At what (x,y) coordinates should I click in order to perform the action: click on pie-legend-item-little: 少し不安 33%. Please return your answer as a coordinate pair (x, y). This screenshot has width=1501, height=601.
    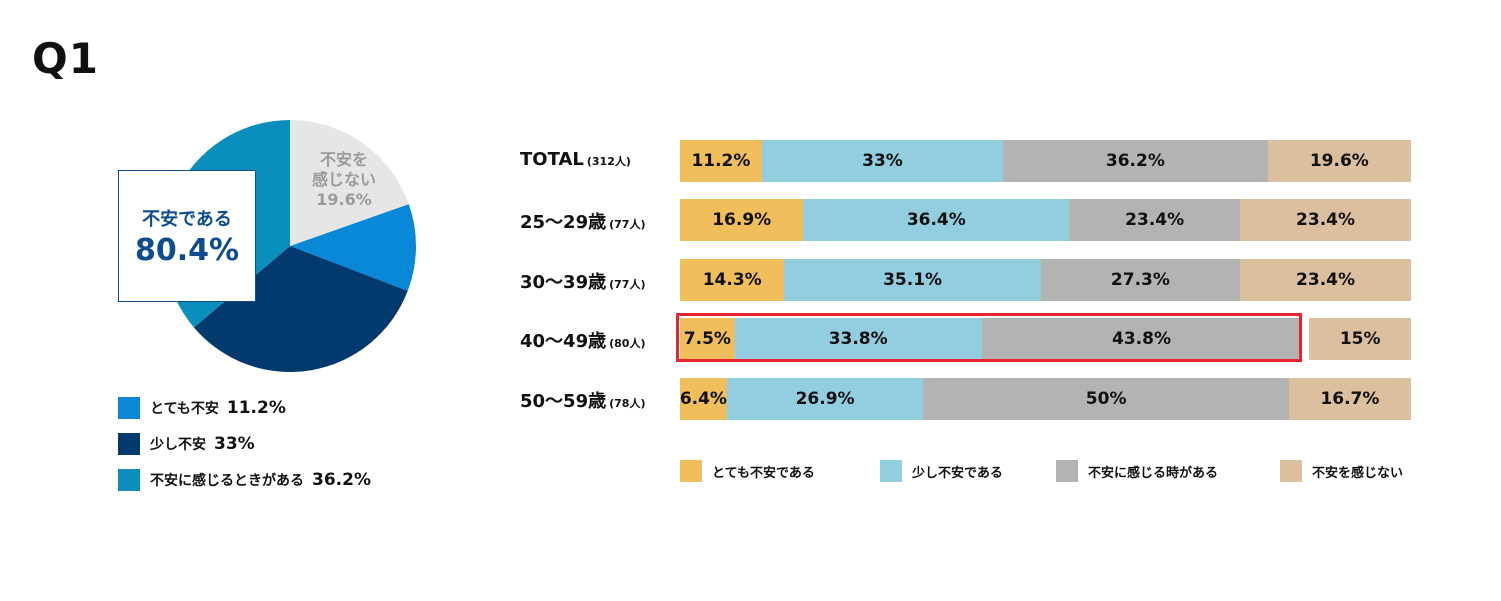
    Looking at the image, I should click on (244, 444).